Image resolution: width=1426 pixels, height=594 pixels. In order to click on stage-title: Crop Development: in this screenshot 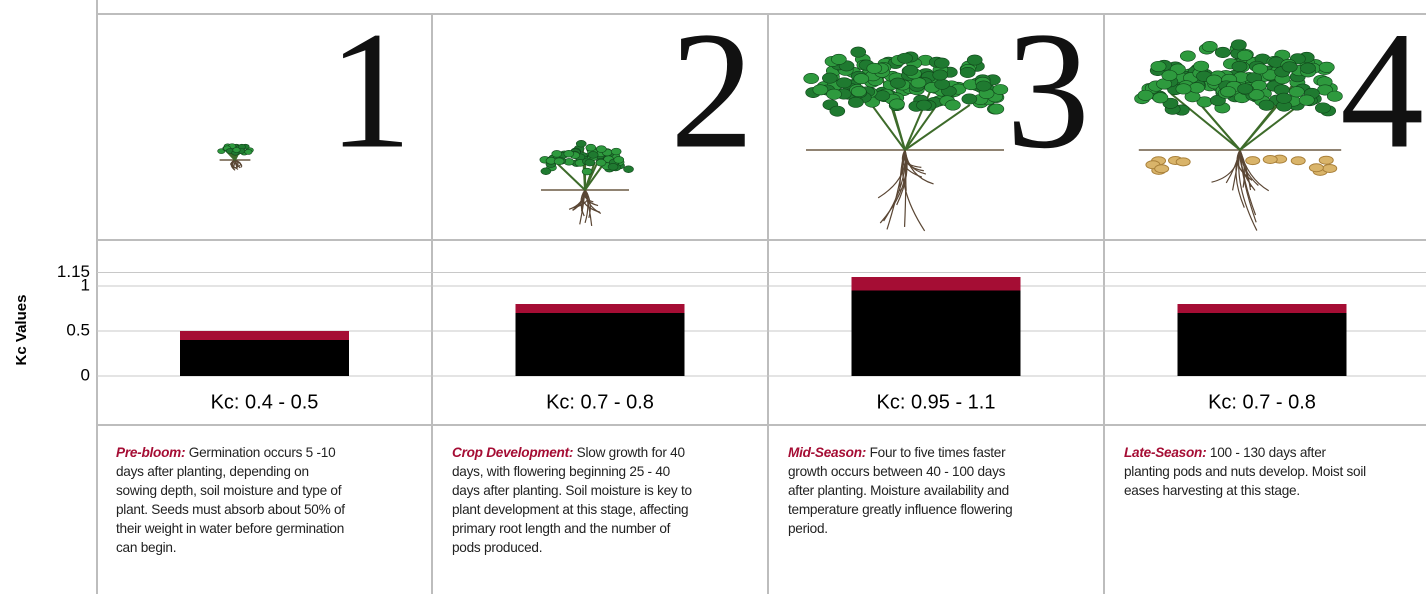, I will do `click(513, 452)`.